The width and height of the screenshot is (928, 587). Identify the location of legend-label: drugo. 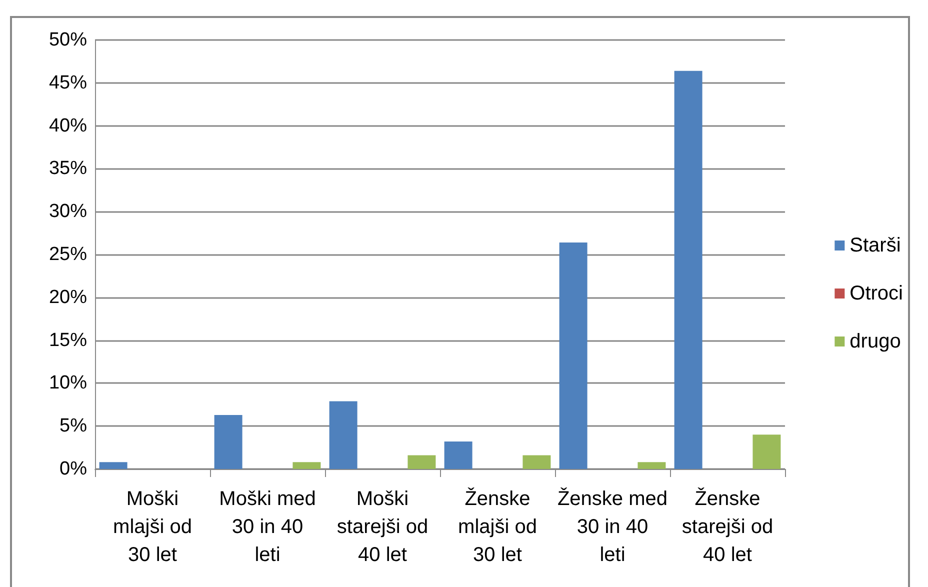
(875, 341).